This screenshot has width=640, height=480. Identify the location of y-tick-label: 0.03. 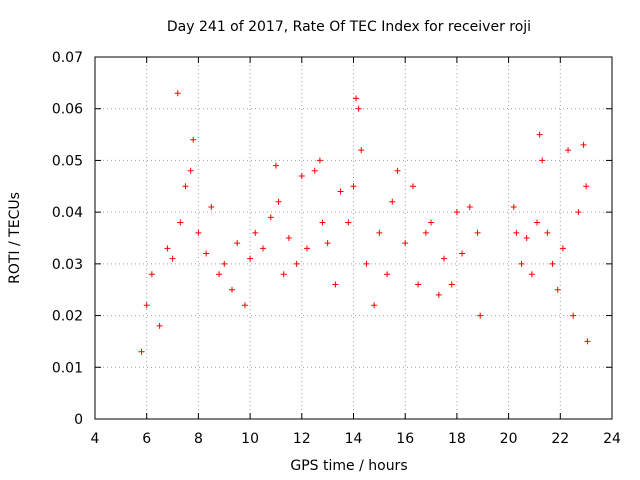
(67, 265).